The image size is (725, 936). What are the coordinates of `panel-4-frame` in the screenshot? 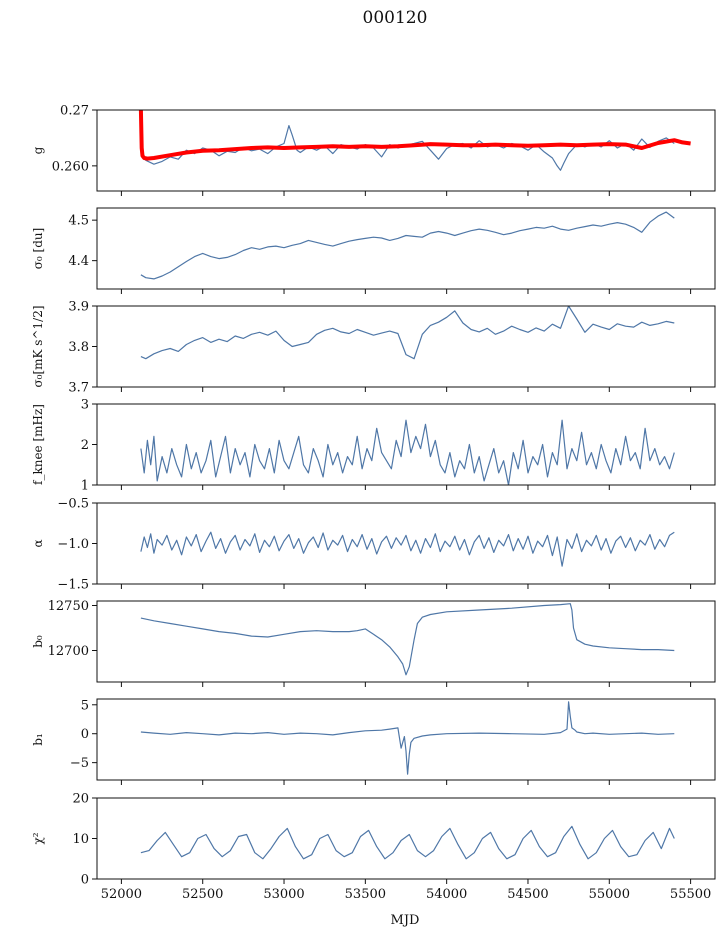 It's located at (406, 444).